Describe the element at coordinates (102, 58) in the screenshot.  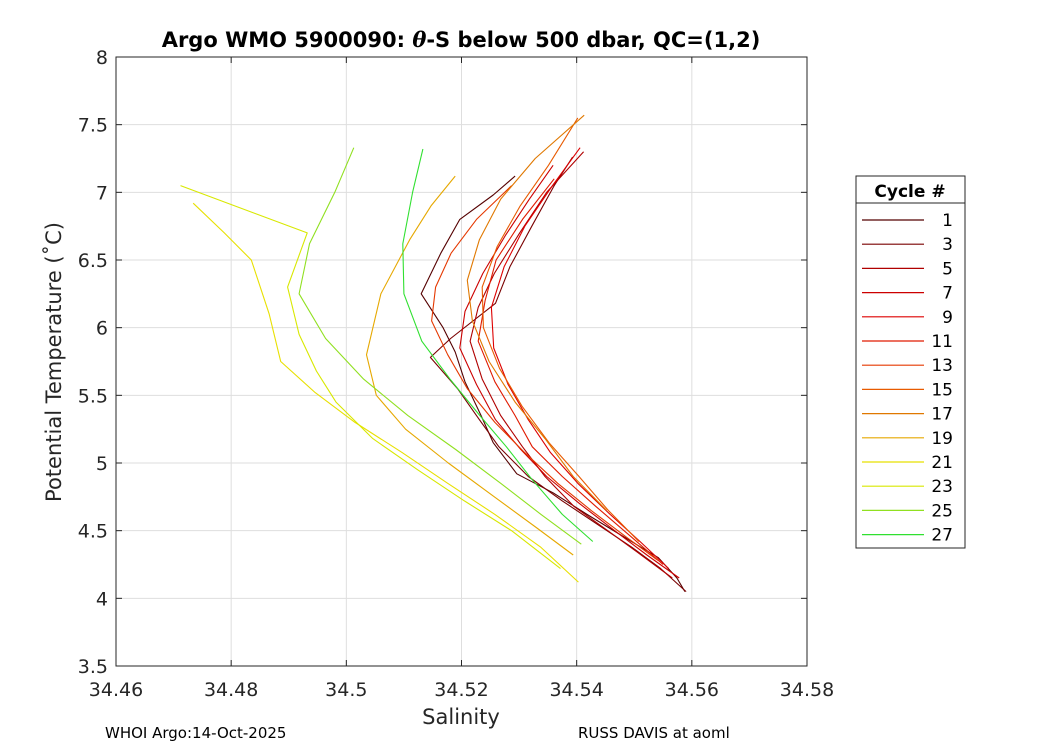
I see `y-tick-label: 8` at that location.